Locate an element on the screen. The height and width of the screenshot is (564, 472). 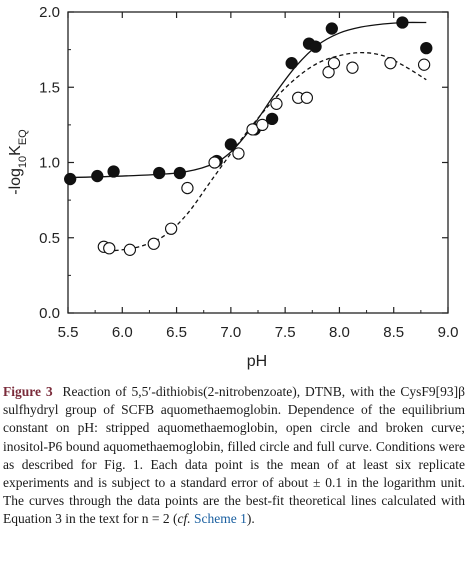
y-axis-label: -log10KEQ is located at coordinates (18, 162).